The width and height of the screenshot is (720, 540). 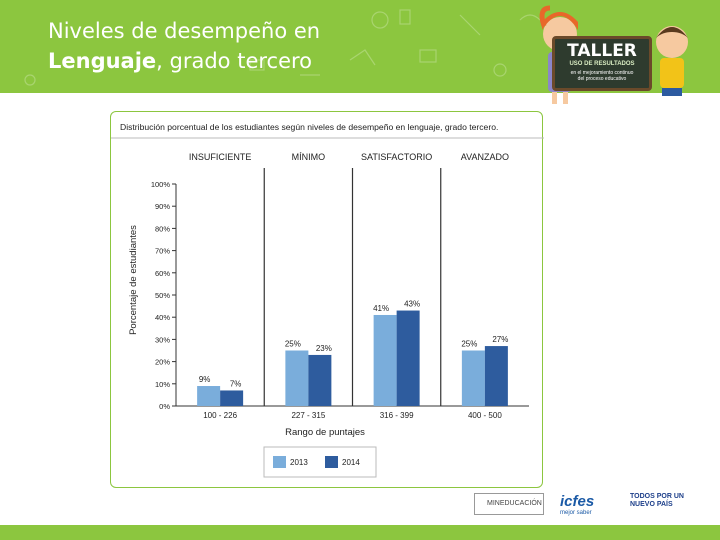 What do you see at coordinates (657, 496) in the screenshot?
I see `todos-line-1: TODOS POR UN` at bounding box center [657, 496].